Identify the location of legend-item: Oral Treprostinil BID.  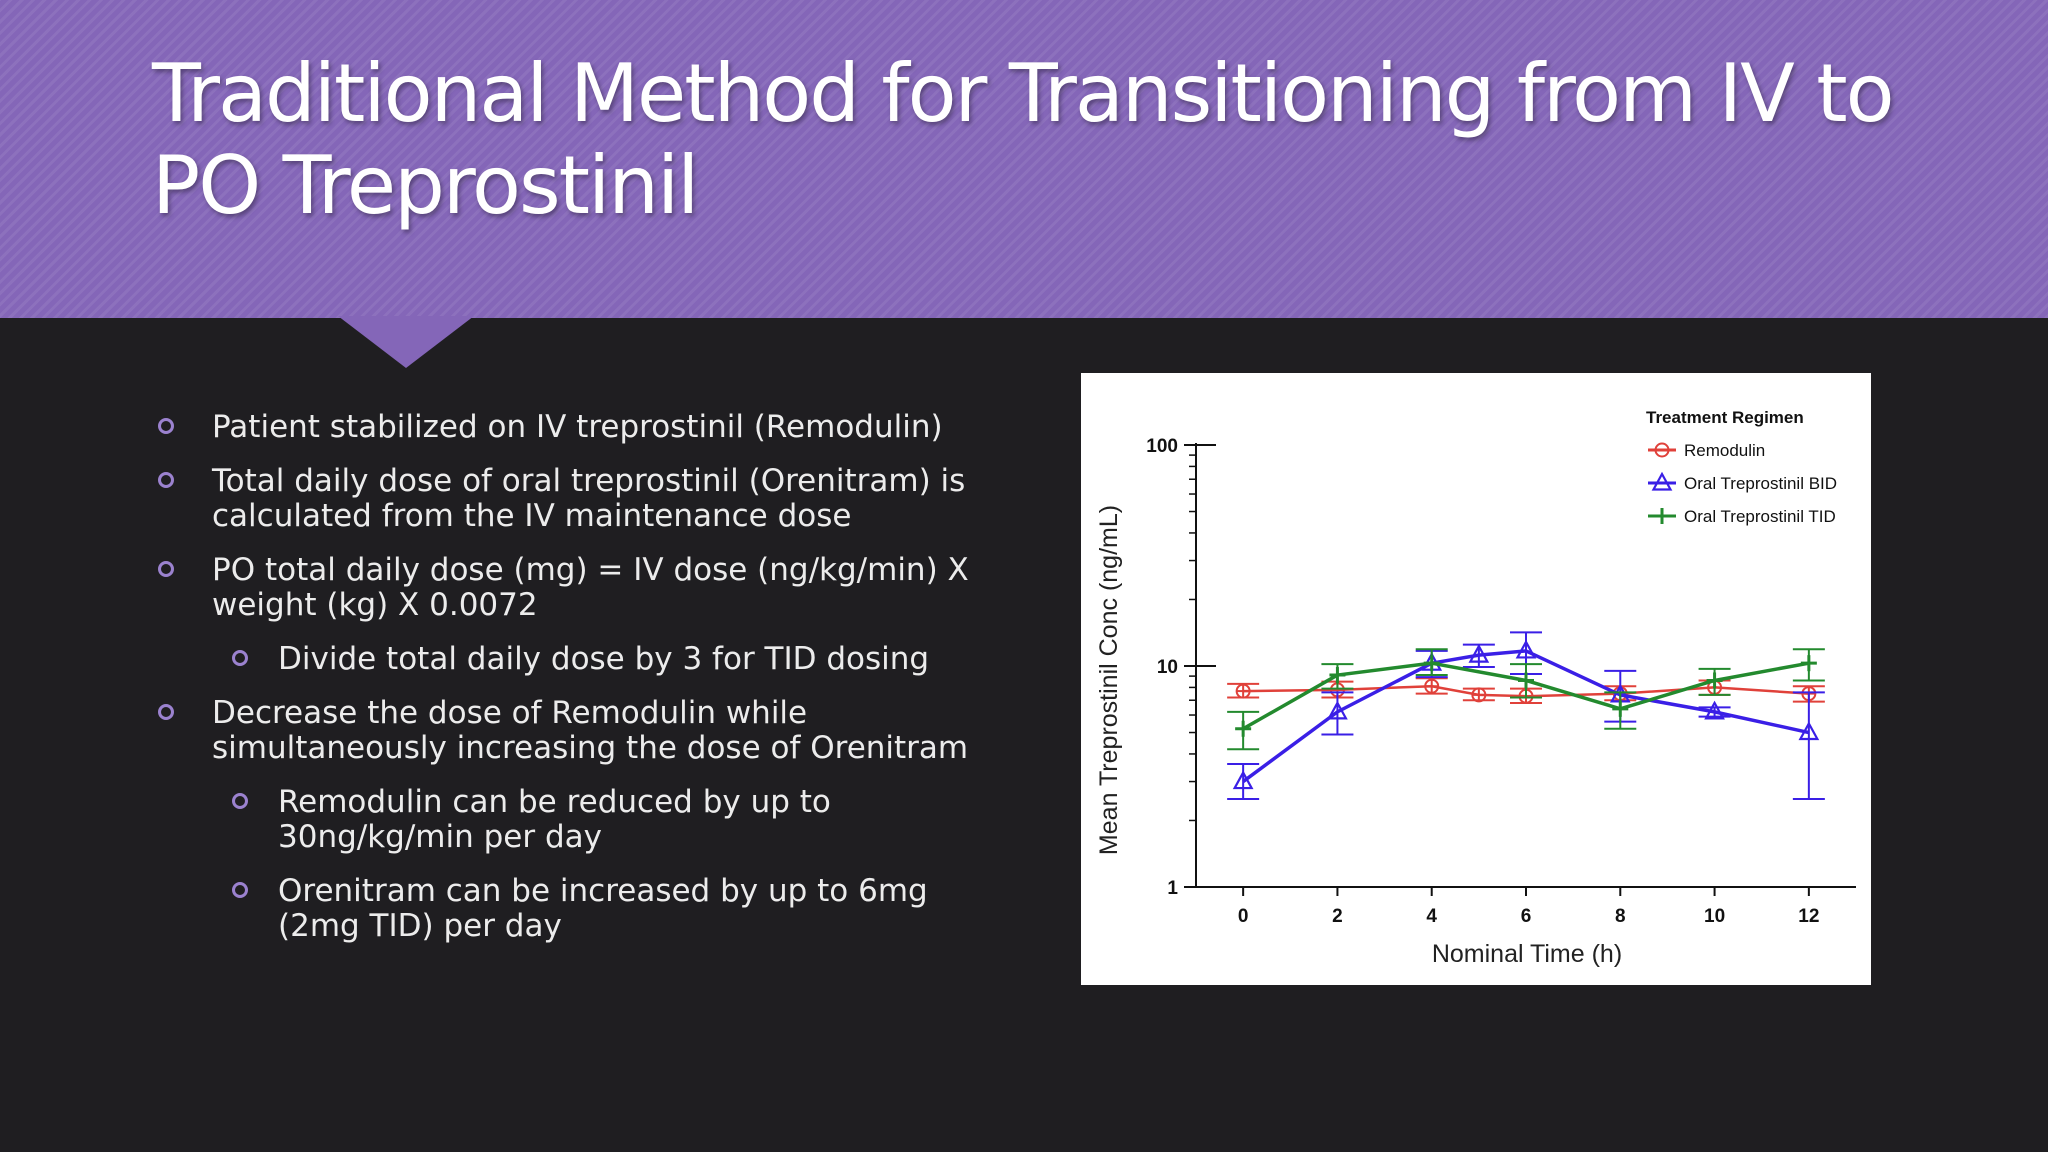
(1742, 482).